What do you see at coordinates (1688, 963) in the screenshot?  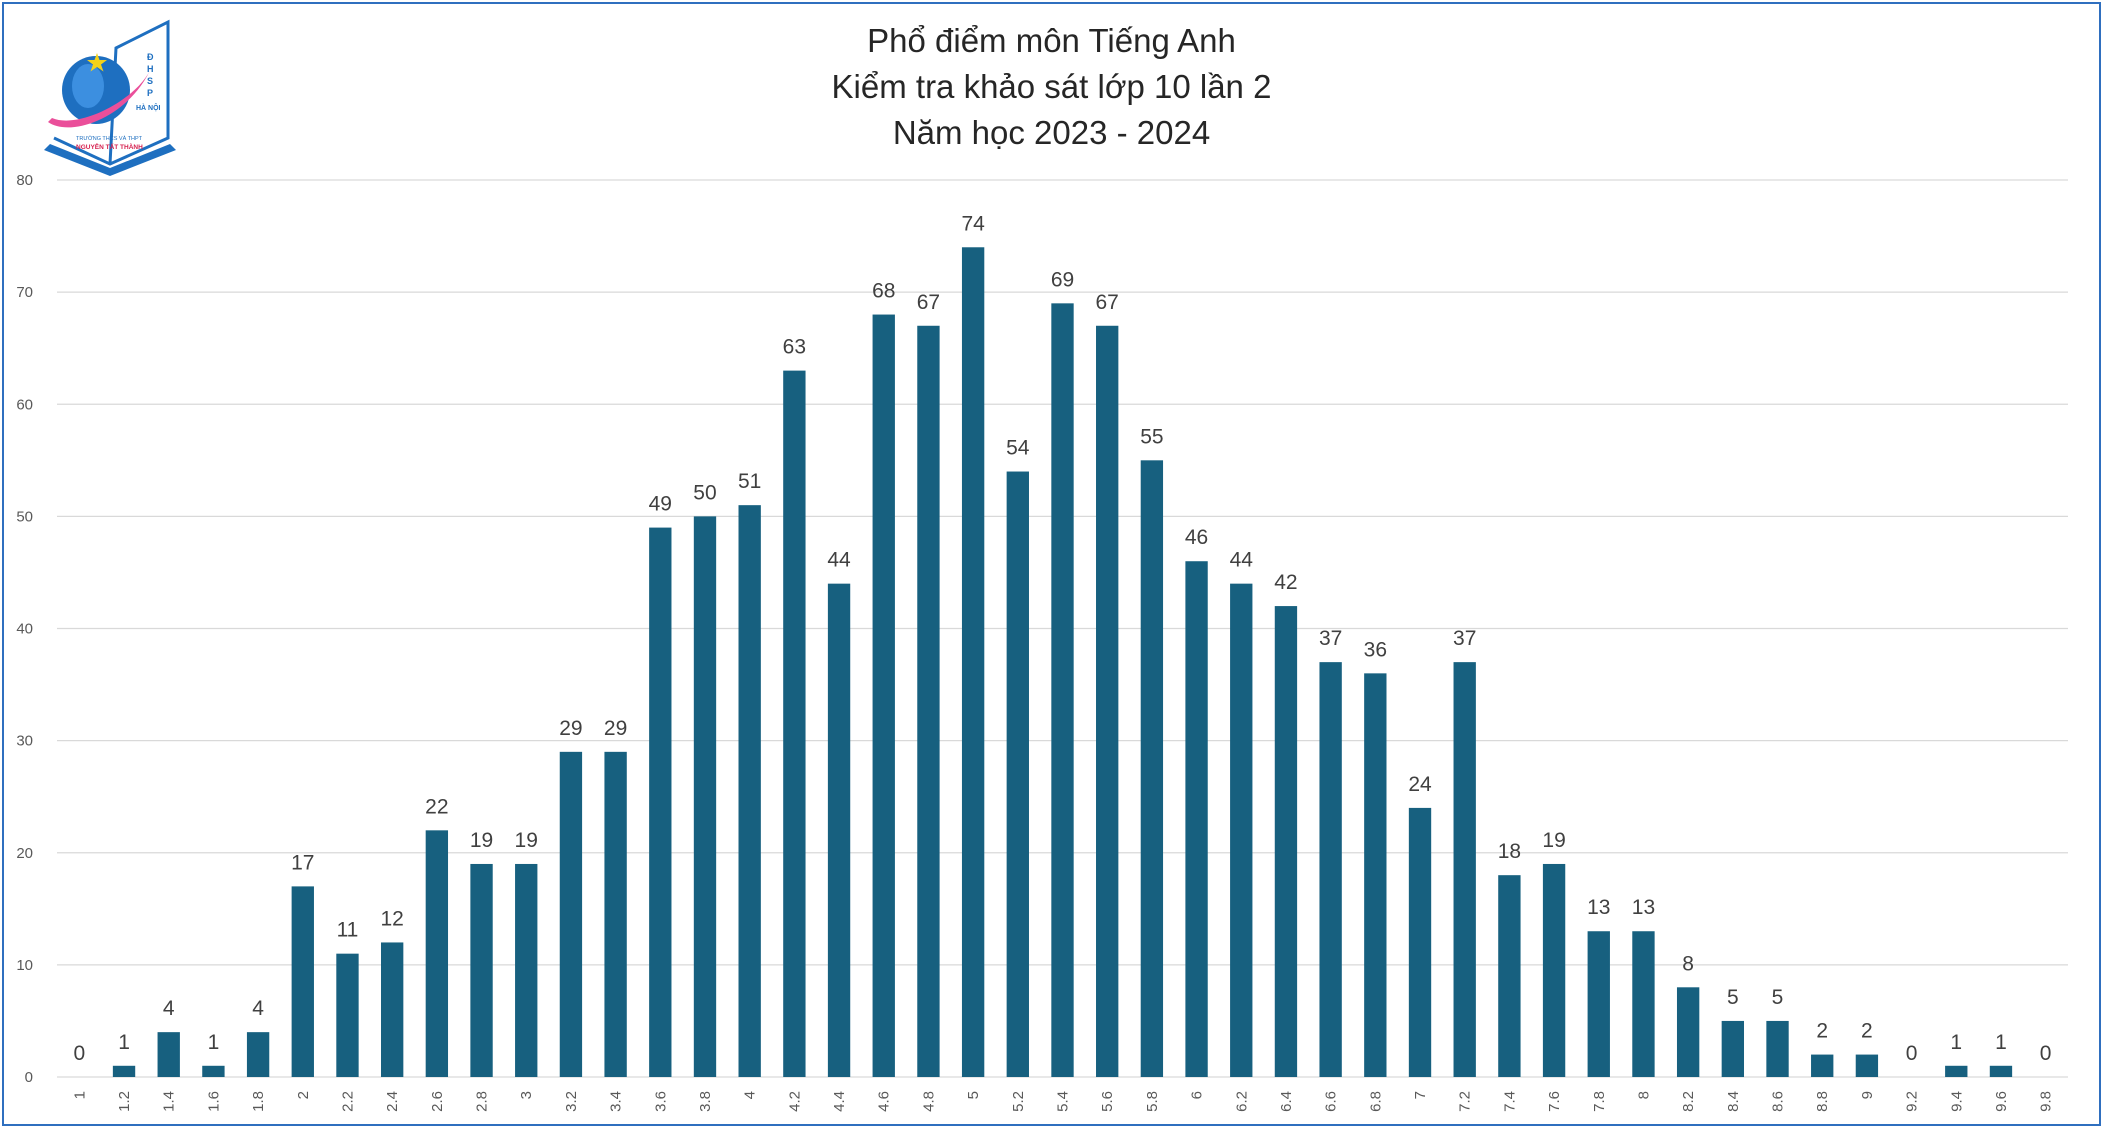 I see `data-label: 8` at bounding box center [1688, 963].